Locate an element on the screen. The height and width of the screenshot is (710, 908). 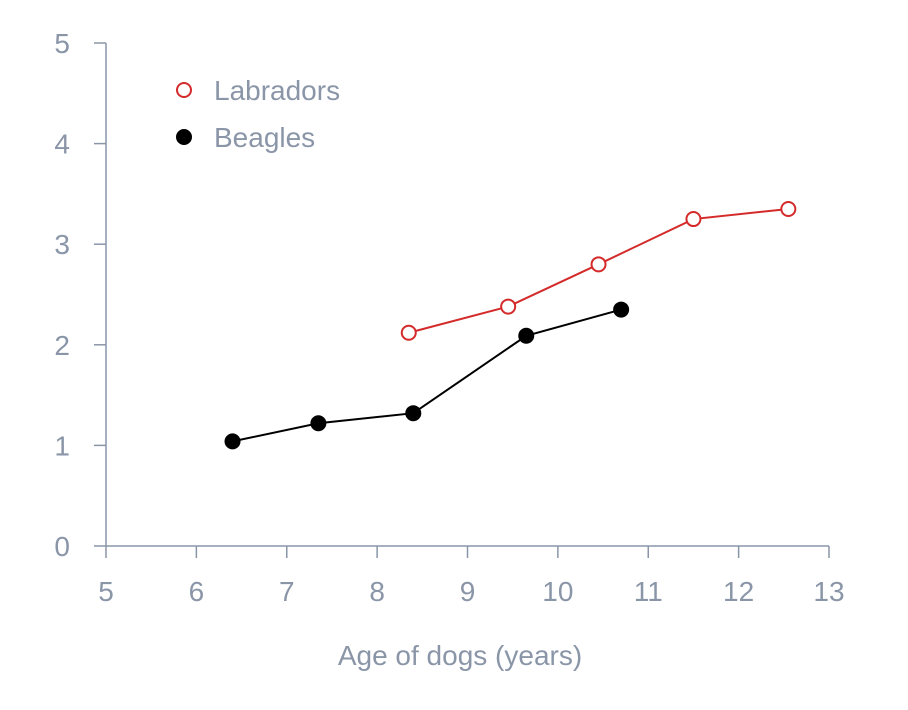
x-tick-label: 8 is located at coordinates (377, 591).